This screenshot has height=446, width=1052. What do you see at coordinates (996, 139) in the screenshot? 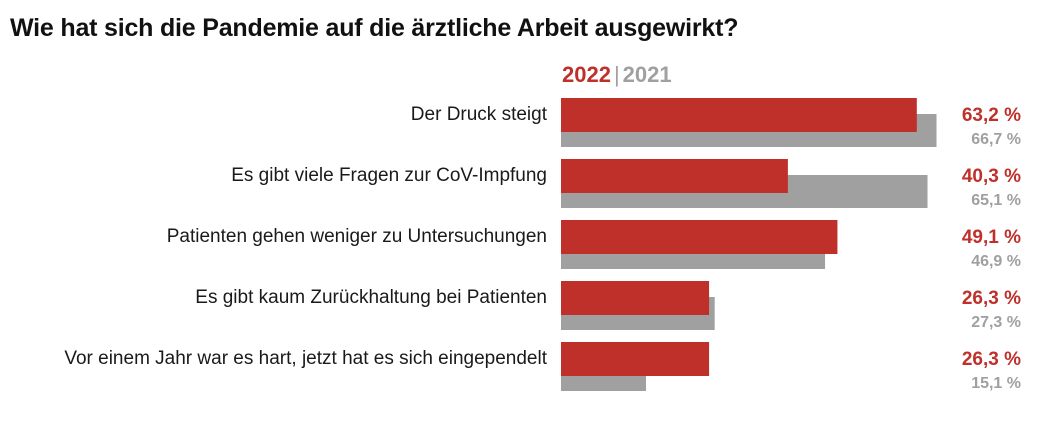
I see `value-label-2021-0: 66,7 %` at bounding box center [996, 139].